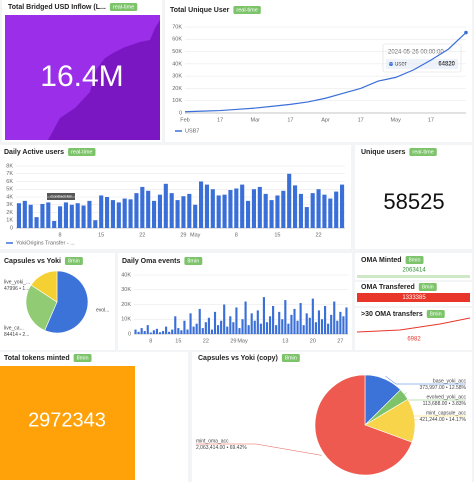 The width and height of the screenshot is (474, 482). Describe the element at coordinates (81, 76) in the screenshot. I see `stat-value: 16.4M` at that location.